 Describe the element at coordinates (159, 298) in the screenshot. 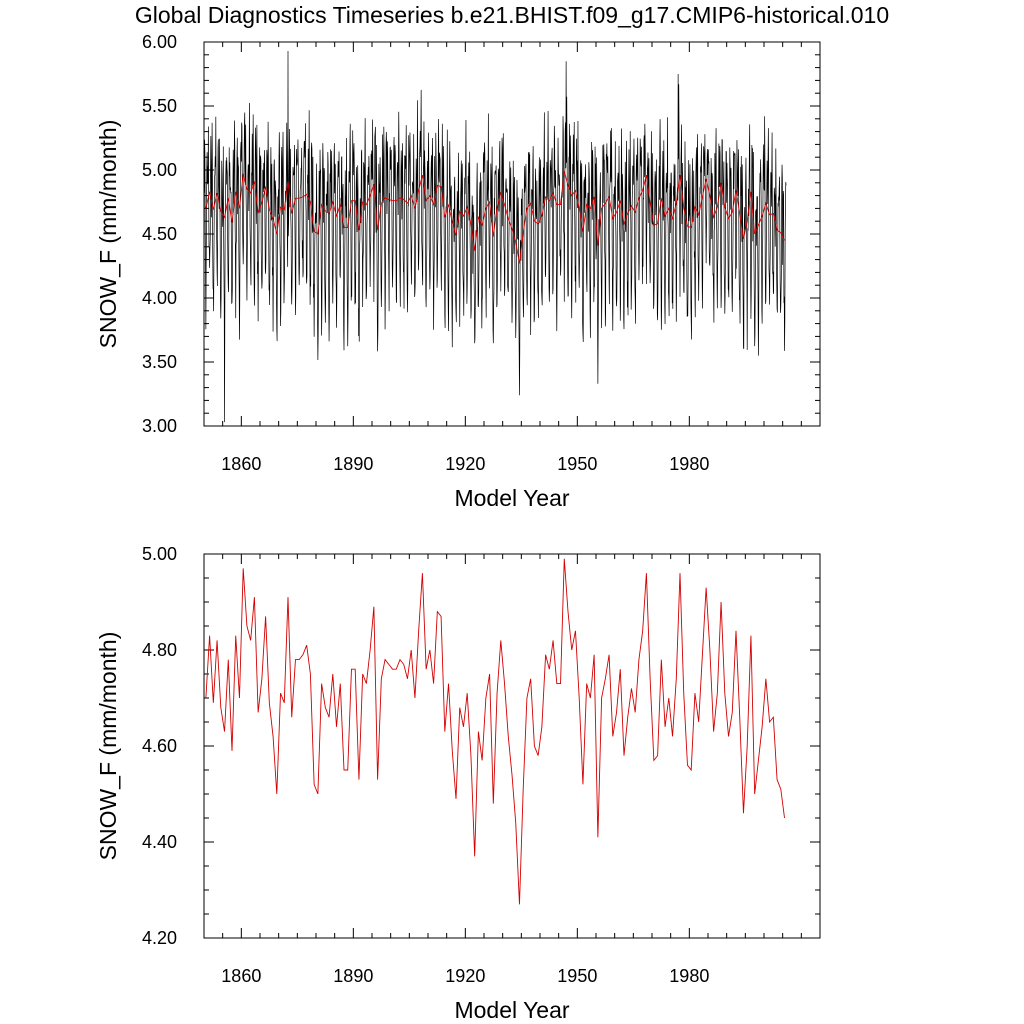

I see `y-tick-label: 4.00` at that location.